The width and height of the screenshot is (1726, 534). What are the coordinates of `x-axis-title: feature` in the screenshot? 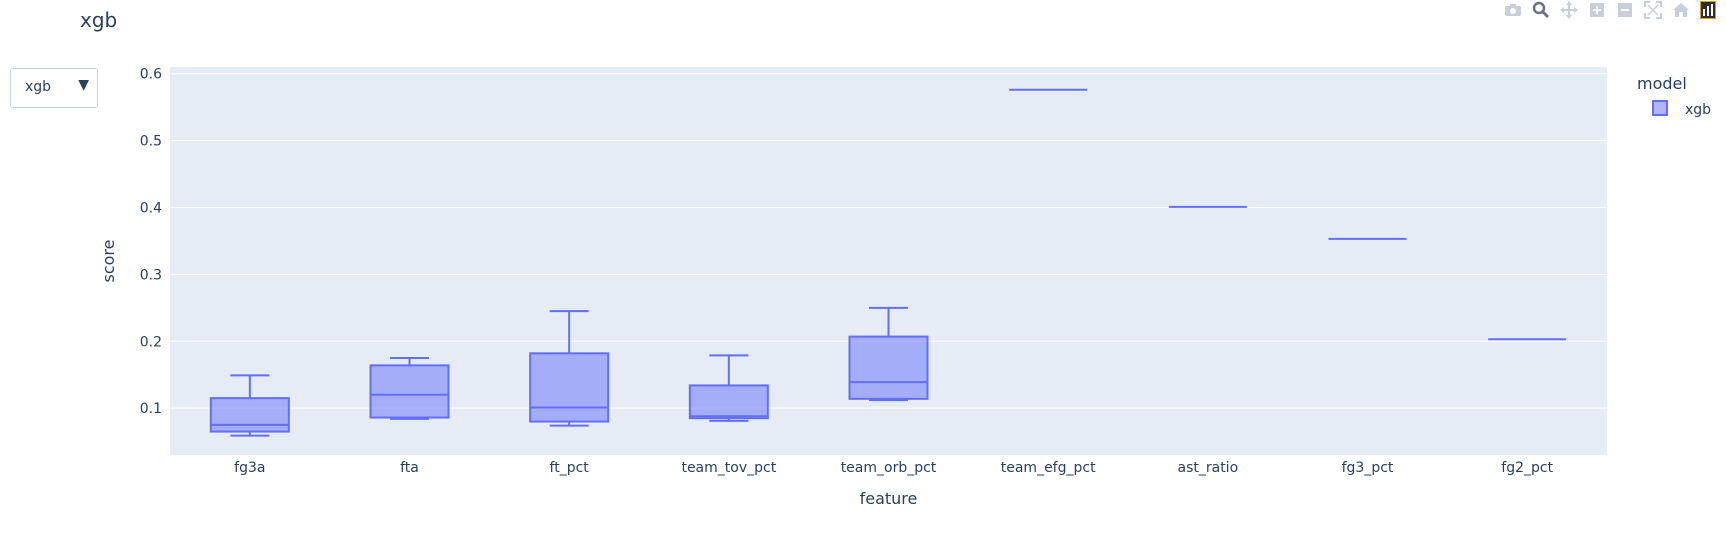 It's located at (889, 498).